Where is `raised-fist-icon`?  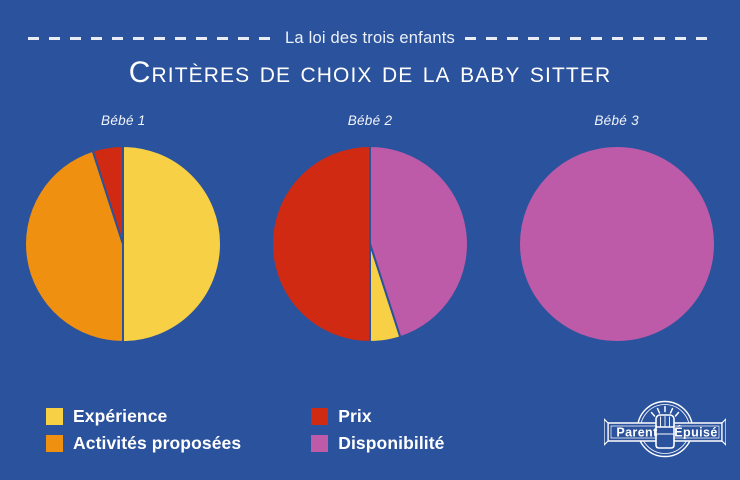 raised-fist-icon is located at coordinates (665, 431).